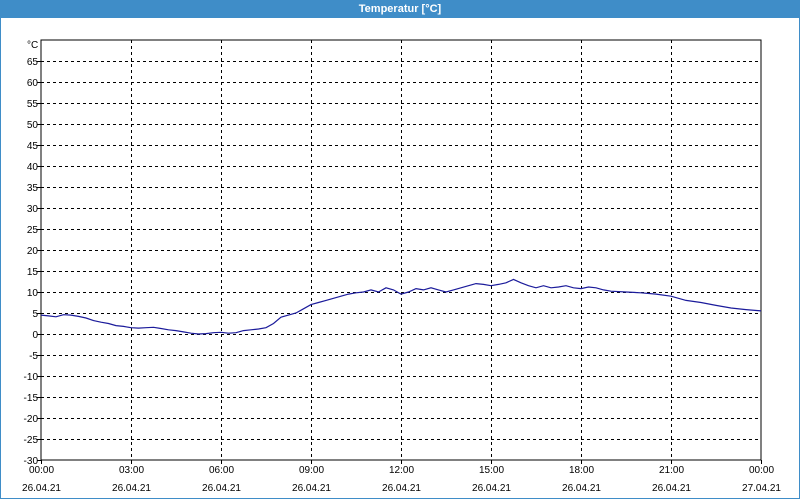  Describe the element at coordinates (33, 230) in the screenshot. I see `y-tick-label: 25` at that location.